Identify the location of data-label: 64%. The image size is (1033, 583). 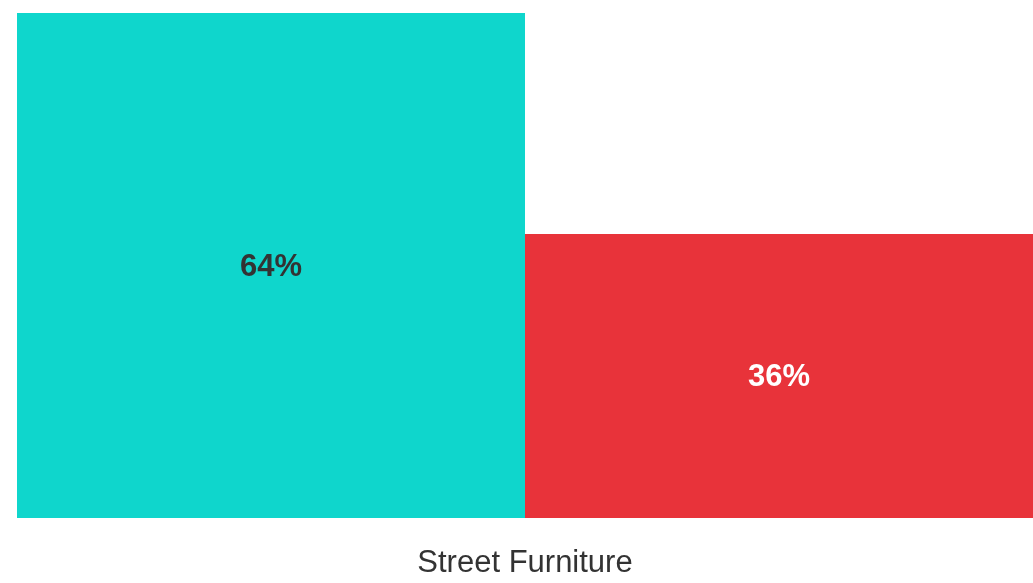
(271, 265).